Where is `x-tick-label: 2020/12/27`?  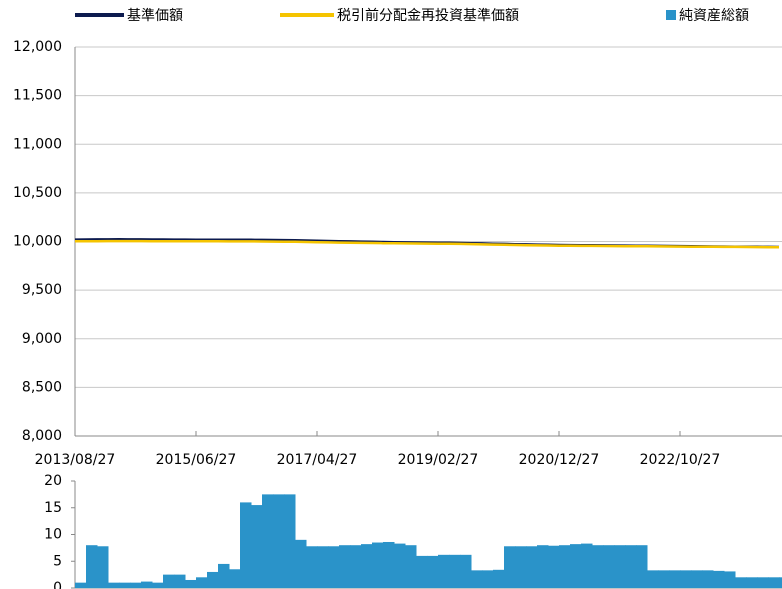
x-tick-label: 2020/12/27 is located at coordinates (559, 460).